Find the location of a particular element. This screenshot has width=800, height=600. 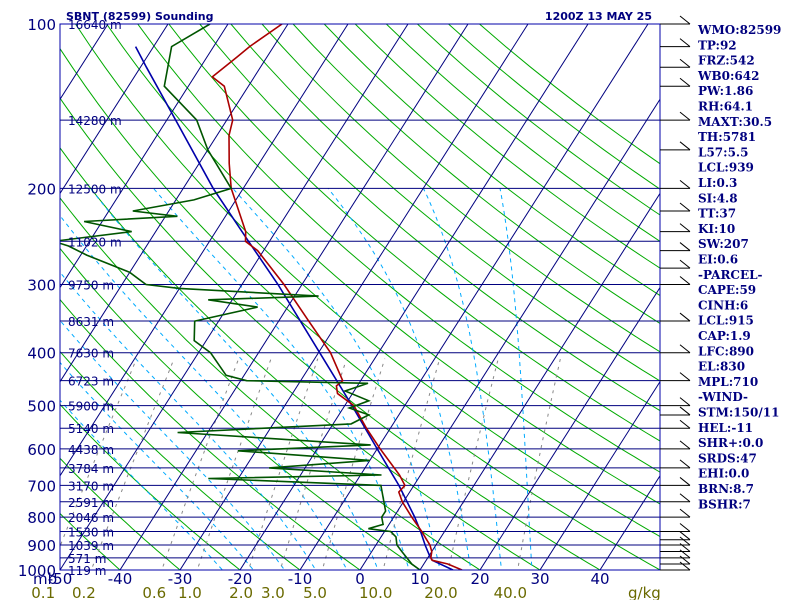

height-label: 2046 m is located at coordinates (91, 518).